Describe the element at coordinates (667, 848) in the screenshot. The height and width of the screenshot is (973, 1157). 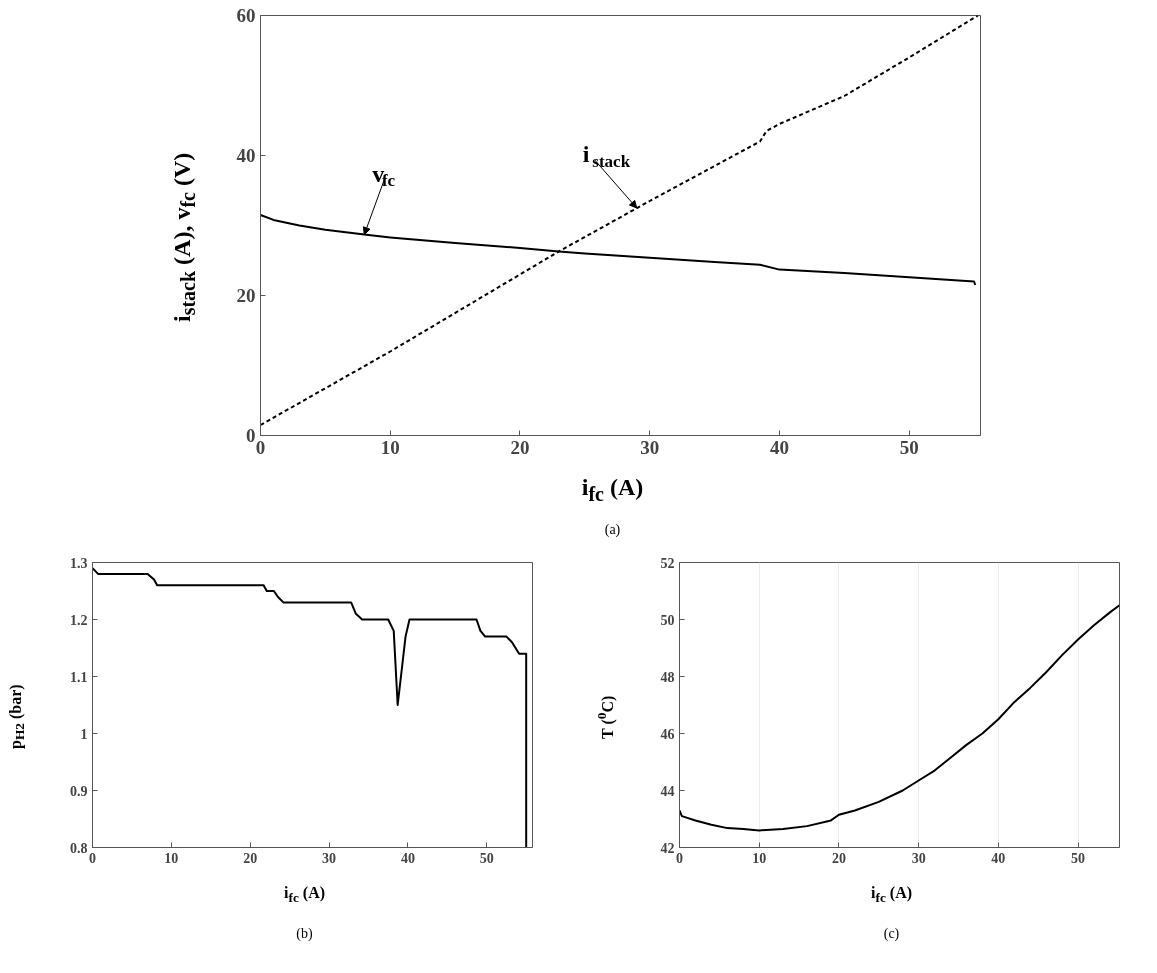
I see `y-tick-label: 42` at that location.